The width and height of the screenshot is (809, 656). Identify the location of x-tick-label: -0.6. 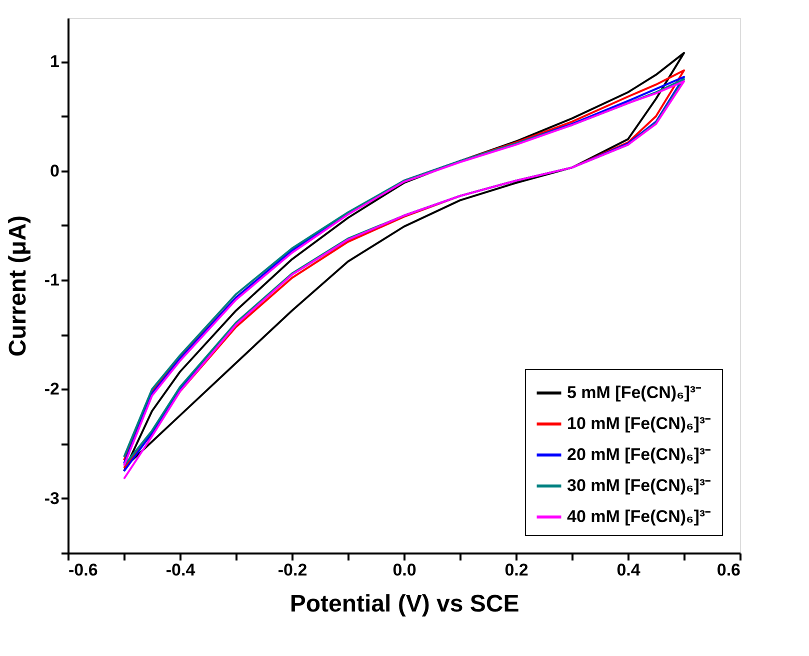
(83, 570).